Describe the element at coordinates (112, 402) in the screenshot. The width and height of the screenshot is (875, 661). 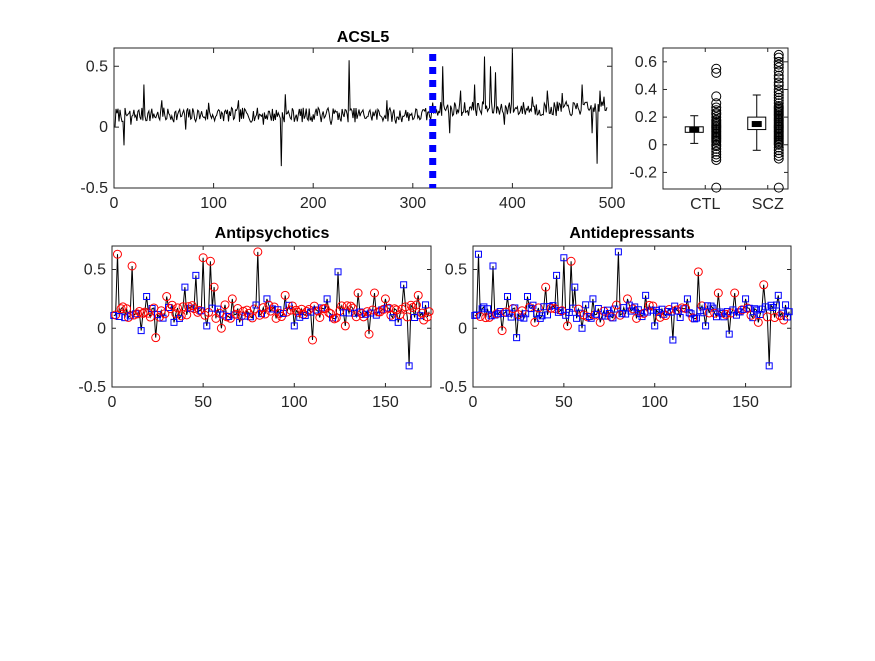
I see `antipsychotics-x-tick-label: 0` at that location.